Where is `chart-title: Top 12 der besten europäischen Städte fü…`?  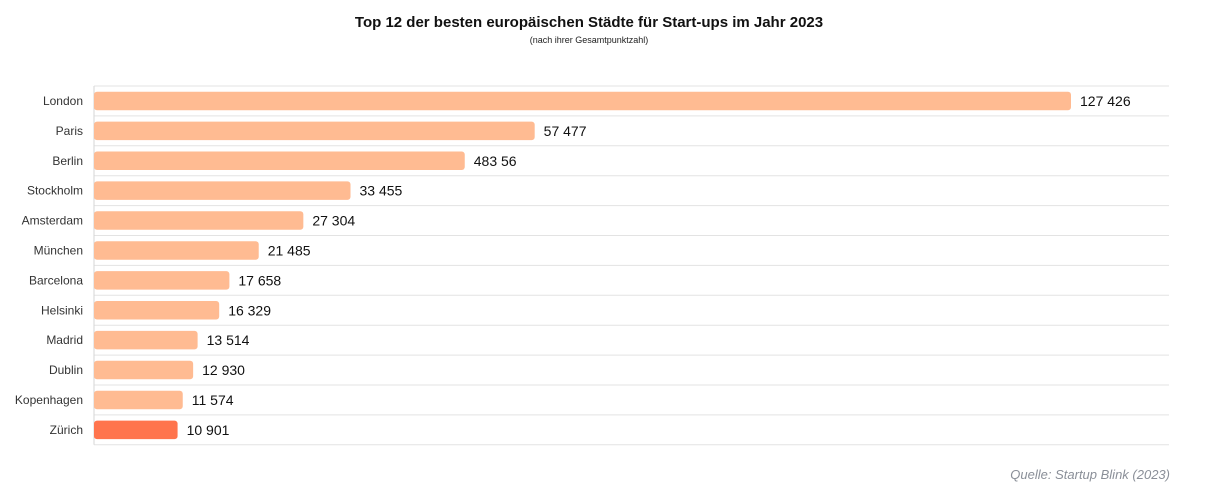
chart-title: Top 12 der besten europäischen Städte fü… is located at coordinates (589, 22).